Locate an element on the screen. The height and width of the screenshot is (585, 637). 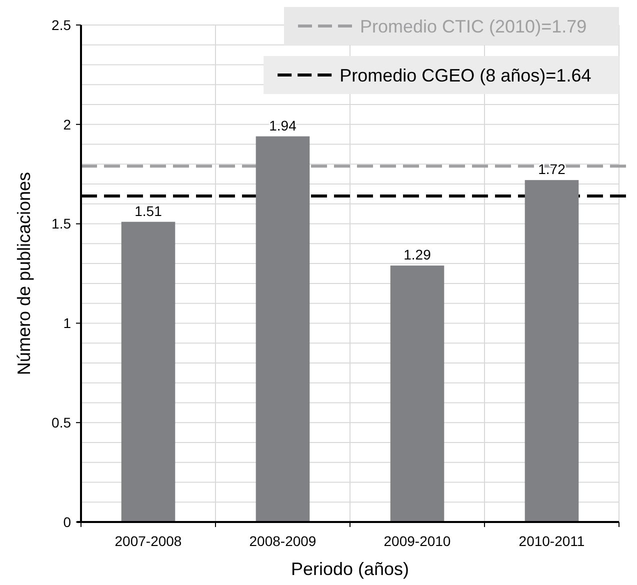
y-tick-label: 1 is located at coordinates (67, 323).